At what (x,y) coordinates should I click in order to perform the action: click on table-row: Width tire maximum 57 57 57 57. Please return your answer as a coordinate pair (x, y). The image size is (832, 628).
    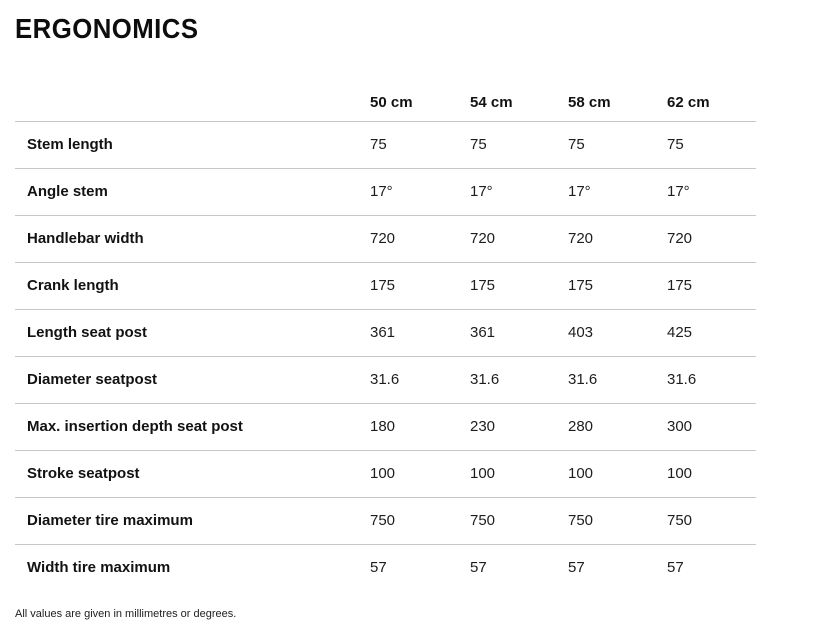
    Looking at the image, I should click on (385, 567).